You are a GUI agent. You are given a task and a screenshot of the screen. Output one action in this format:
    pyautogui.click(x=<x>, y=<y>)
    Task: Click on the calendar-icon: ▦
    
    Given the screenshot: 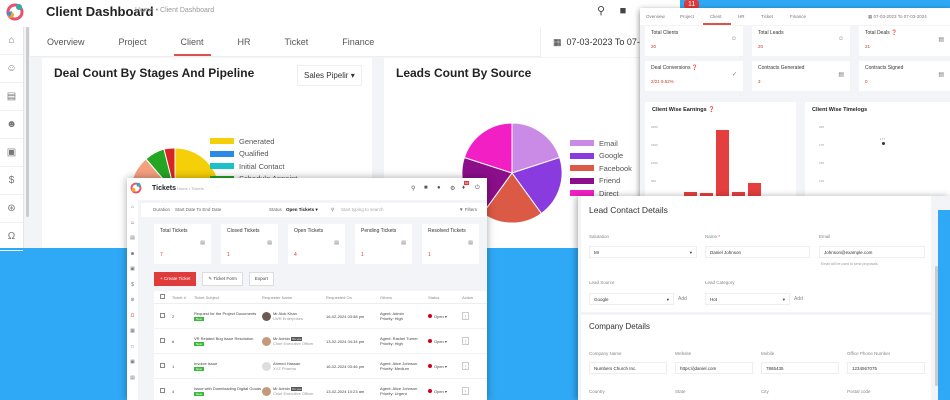 What is the action you would take?
    pyautogui.click(x=132, y=331)
    